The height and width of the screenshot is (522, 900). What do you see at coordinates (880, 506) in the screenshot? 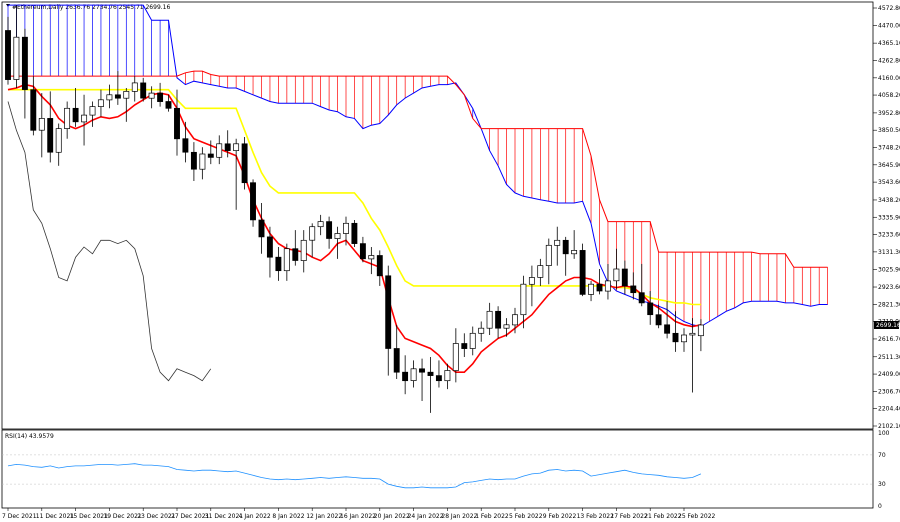
I see `rsi-tick-label: 0` at bounding box center [880, 506].